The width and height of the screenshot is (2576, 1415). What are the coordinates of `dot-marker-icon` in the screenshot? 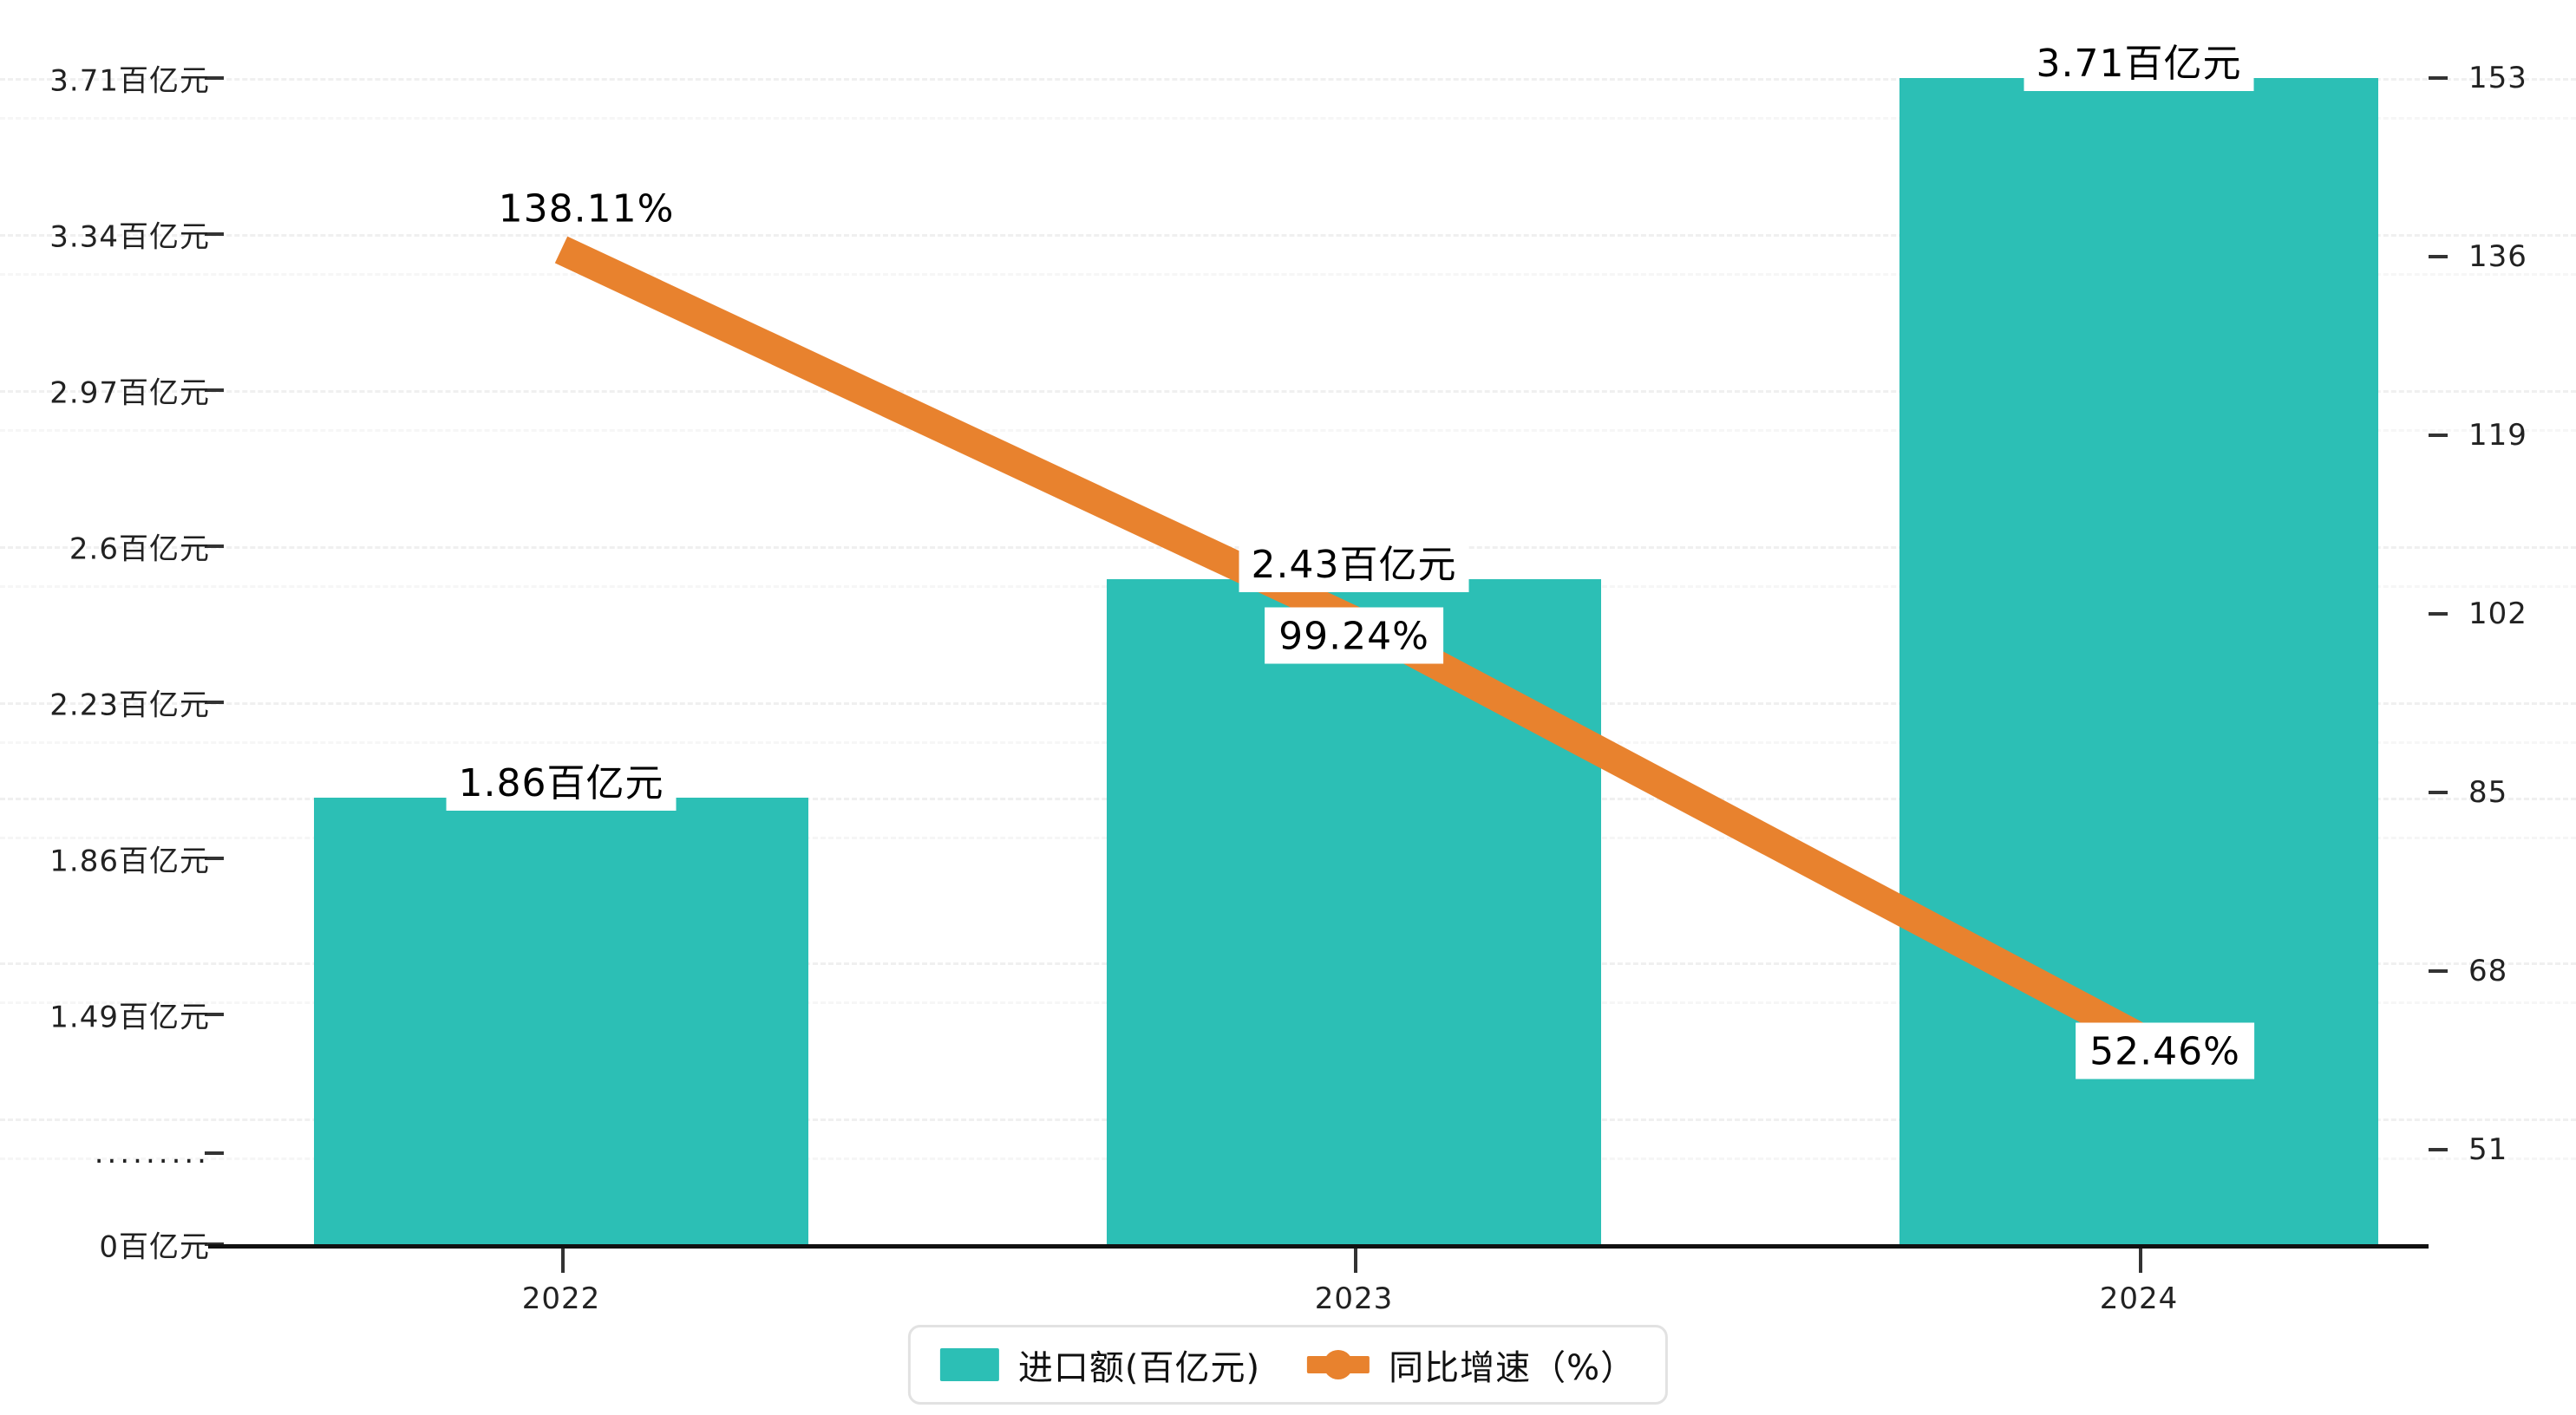 It's located at (1339, 1364).